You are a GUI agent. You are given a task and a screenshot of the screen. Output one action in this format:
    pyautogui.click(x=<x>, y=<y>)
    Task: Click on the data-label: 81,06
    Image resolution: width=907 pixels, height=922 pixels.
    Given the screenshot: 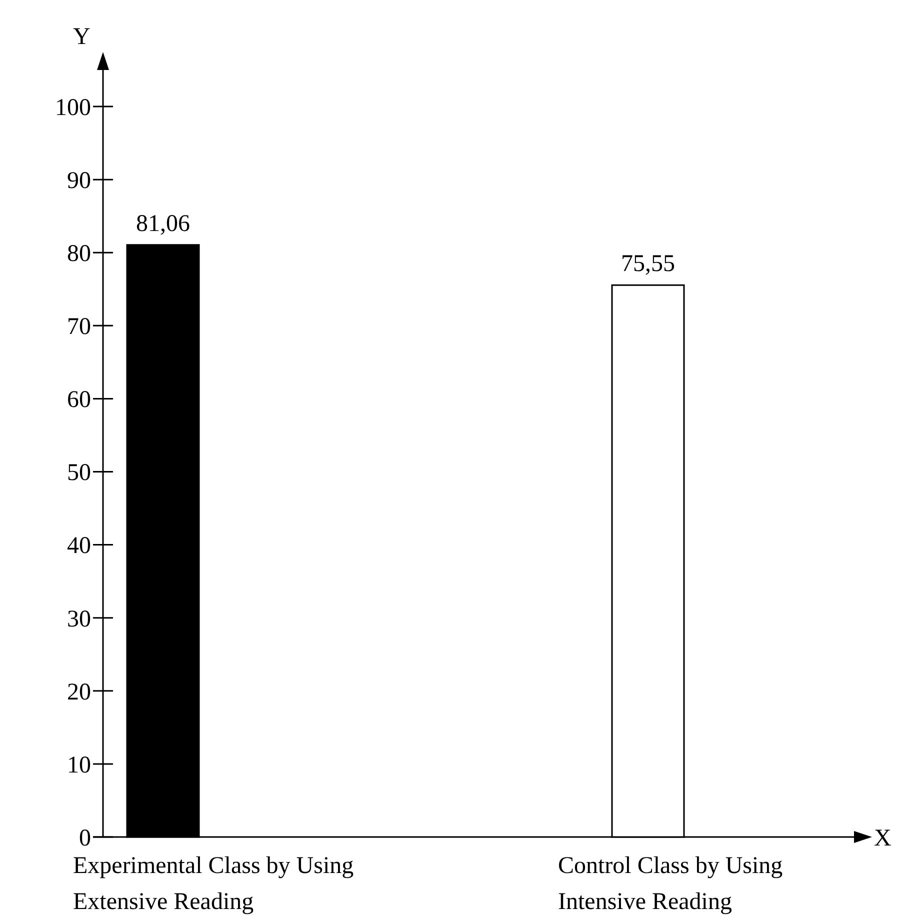 What is the action you would take?
    pyautogui.click(x=163, y=223)
    